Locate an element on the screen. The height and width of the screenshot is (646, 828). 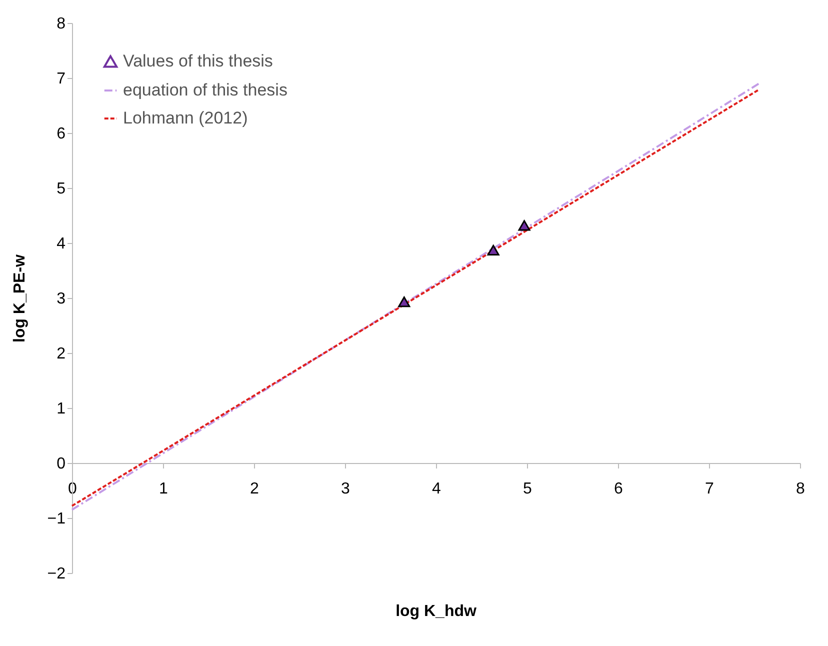
x-axis-title: log K_hdw is located at coordinates (436, 611).